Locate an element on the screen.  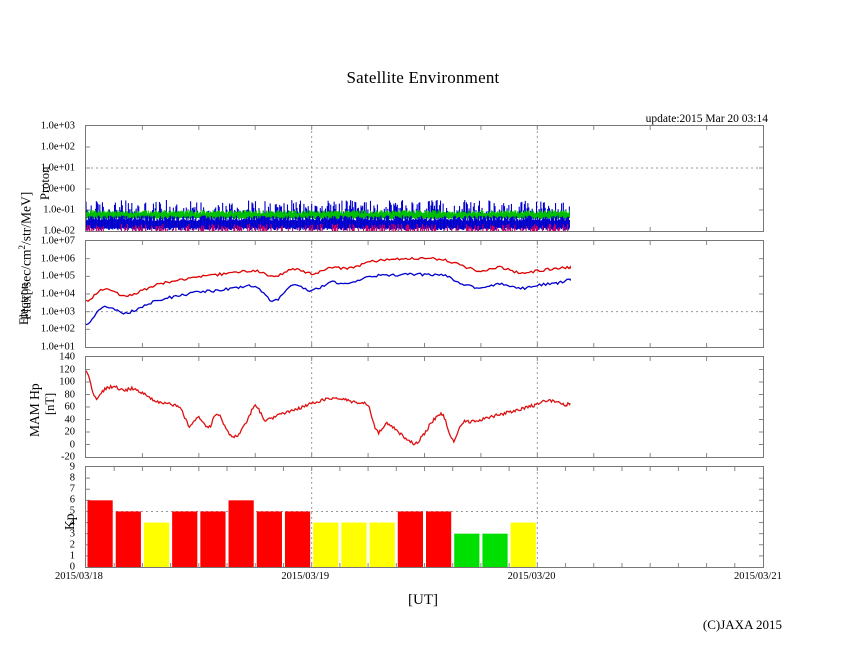
panel-electron is located at coordinates (424, 294).